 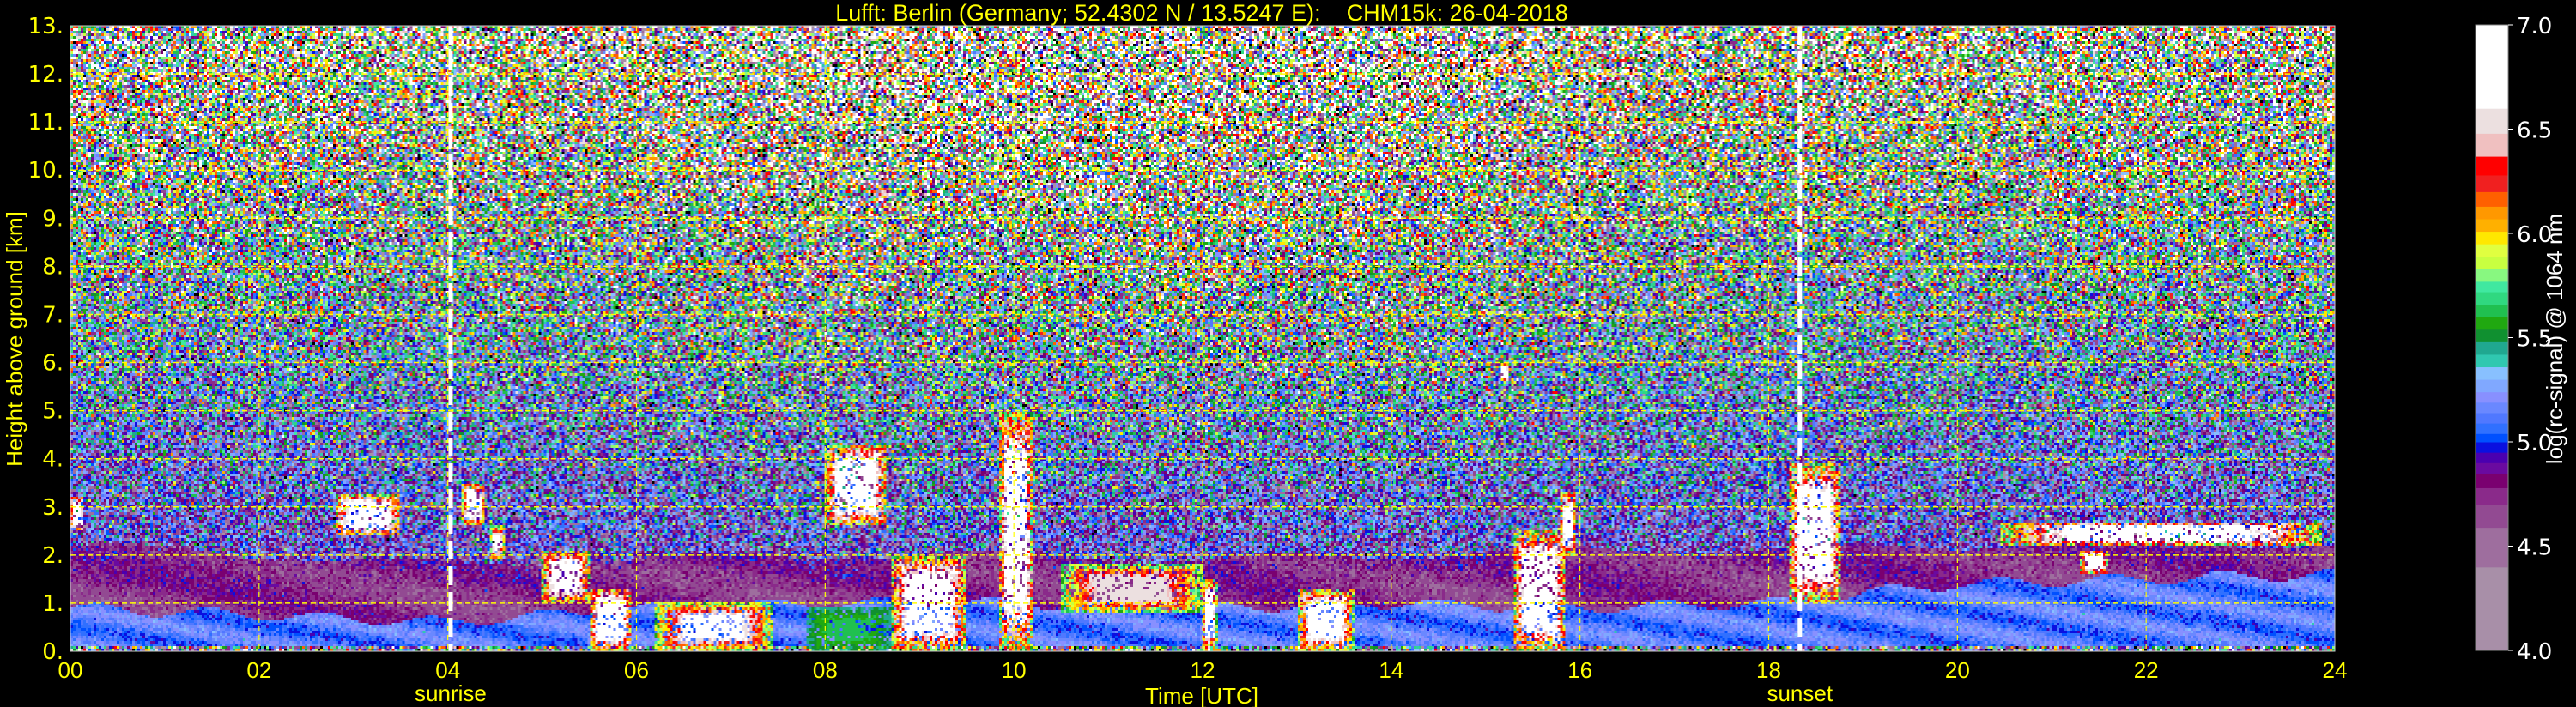 I want to click on x-tick-label: 18, so click(x=1768, y=670).